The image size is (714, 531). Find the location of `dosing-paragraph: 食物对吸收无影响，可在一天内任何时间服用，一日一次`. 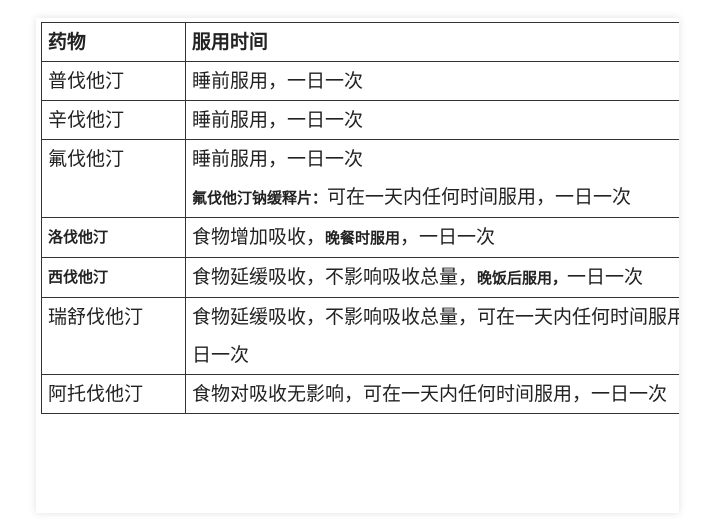

dosing-paragraph: 食物对吸收无影响，可在一天内任何时间服用，一日一次 is located at coordinates (435, 394).